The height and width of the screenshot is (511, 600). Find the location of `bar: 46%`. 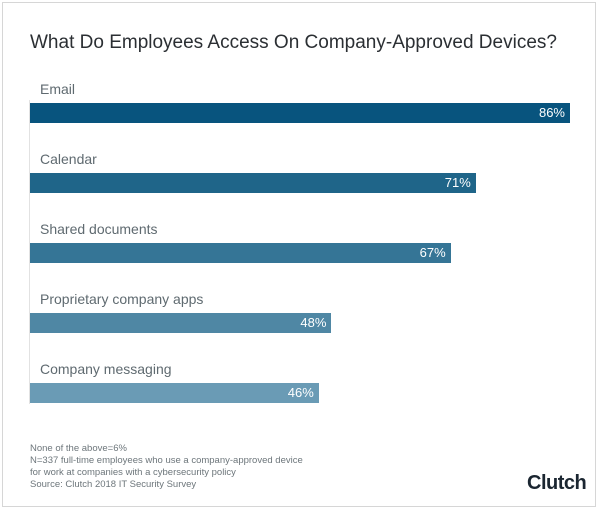

bar: 46% is located at coordinates (174, 393).